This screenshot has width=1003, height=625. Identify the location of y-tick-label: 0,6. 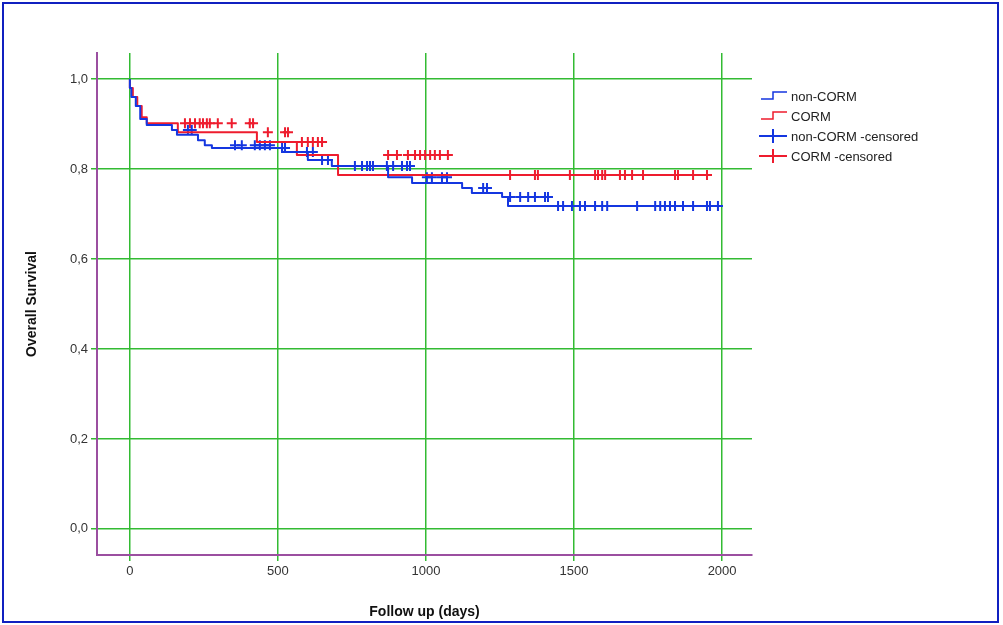
(78, 258).